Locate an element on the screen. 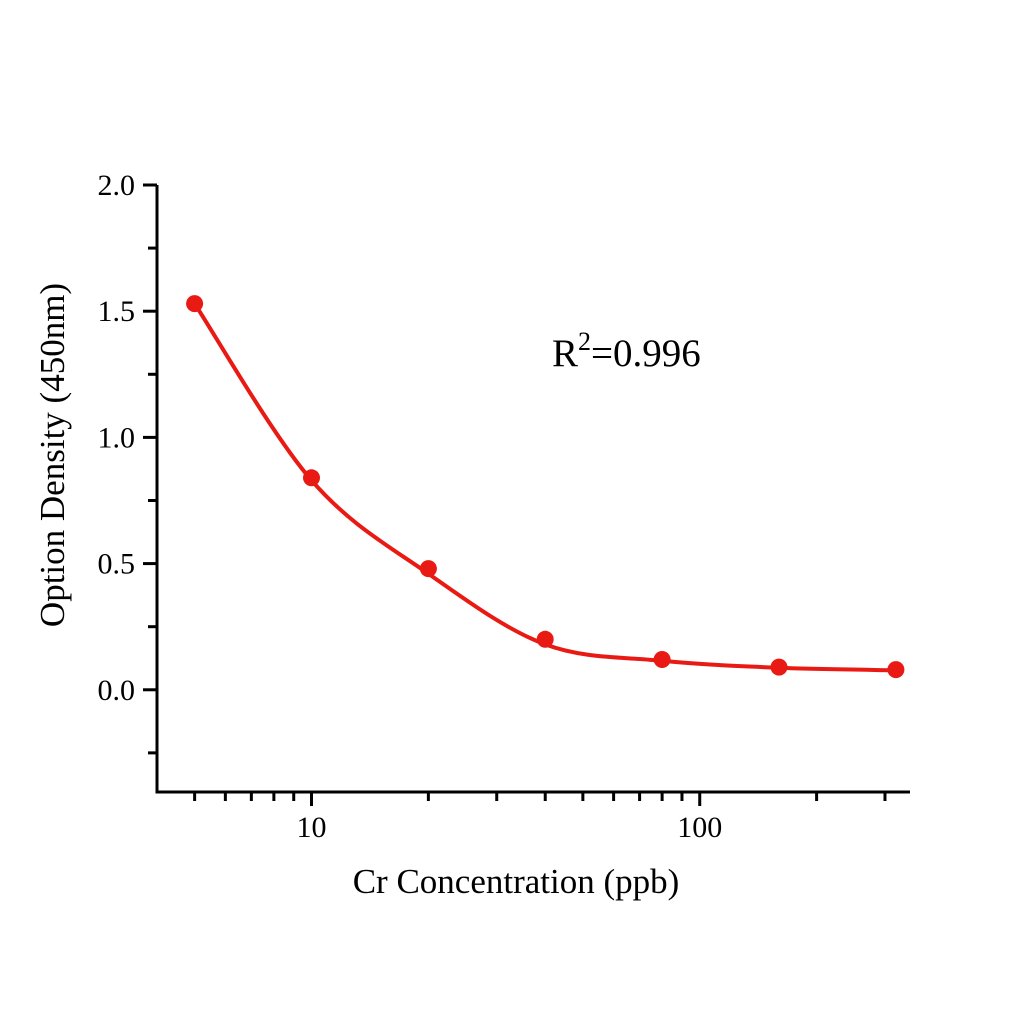 The height and width of the screenshot is (1024, 1024). x-tick-label: 100 is located at coordinates (699, 827).